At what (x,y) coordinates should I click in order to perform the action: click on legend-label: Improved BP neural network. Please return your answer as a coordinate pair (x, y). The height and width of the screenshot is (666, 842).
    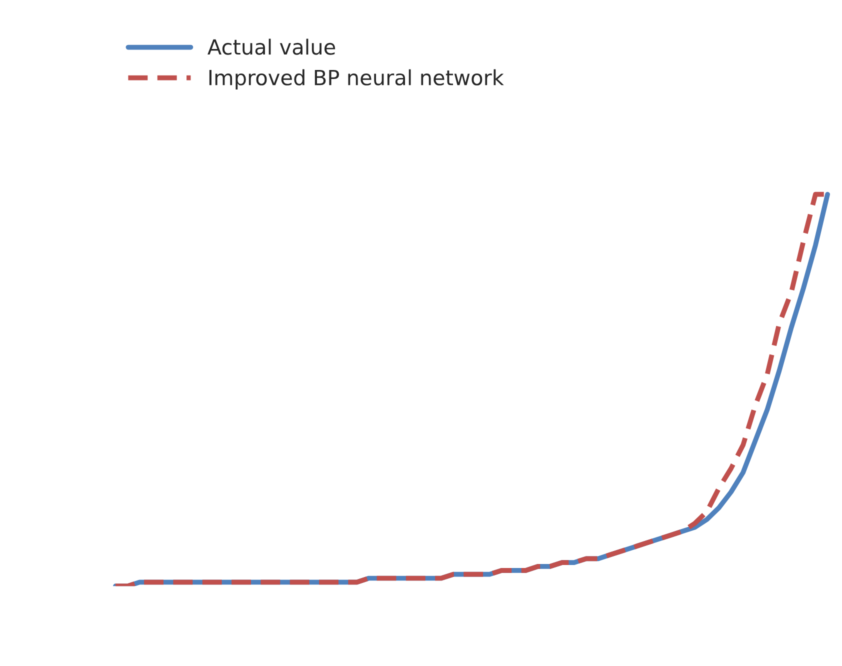
    Looking at the image, I should click on (356, 79).